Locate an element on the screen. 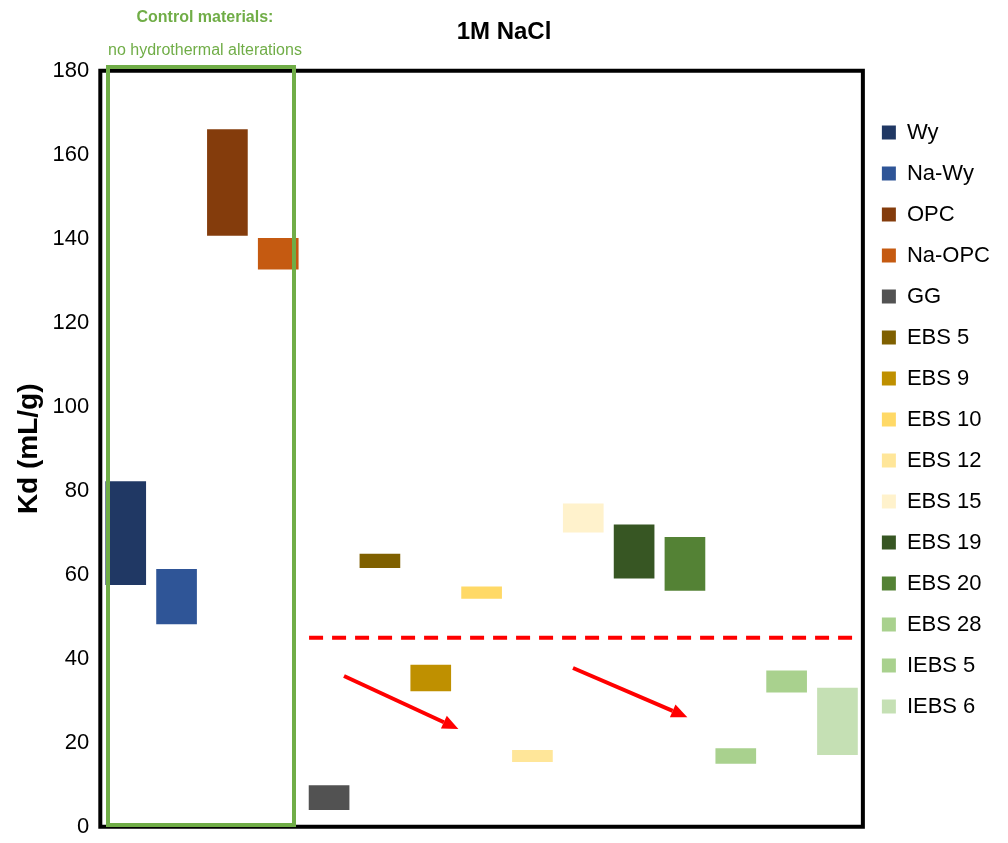 This screenshot has width=1008, height=843. legend-label: EBS 15 is located at coordinates (944, 500).